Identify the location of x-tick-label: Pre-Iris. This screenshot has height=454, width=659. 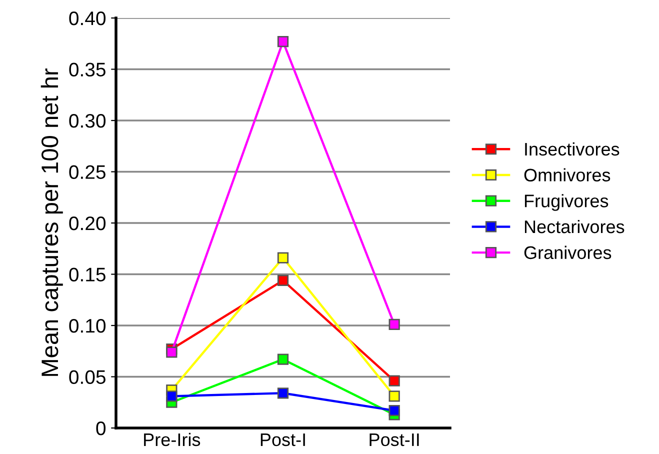
(172, 439).